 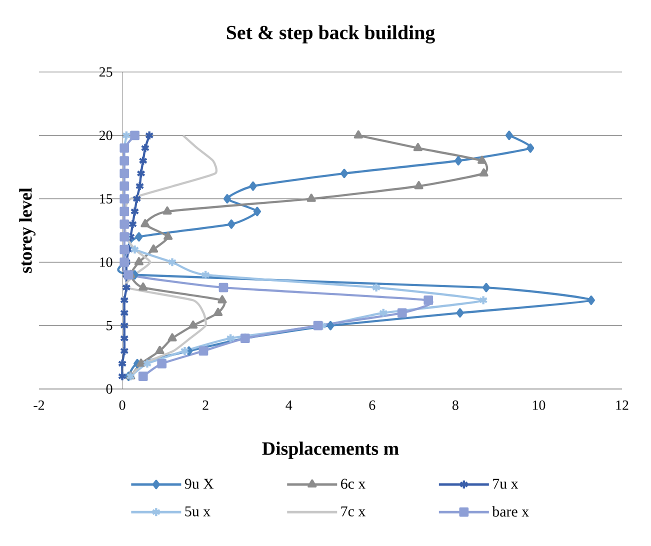 I want to click on legend-label: 7c x, so click(x=353, y=511).